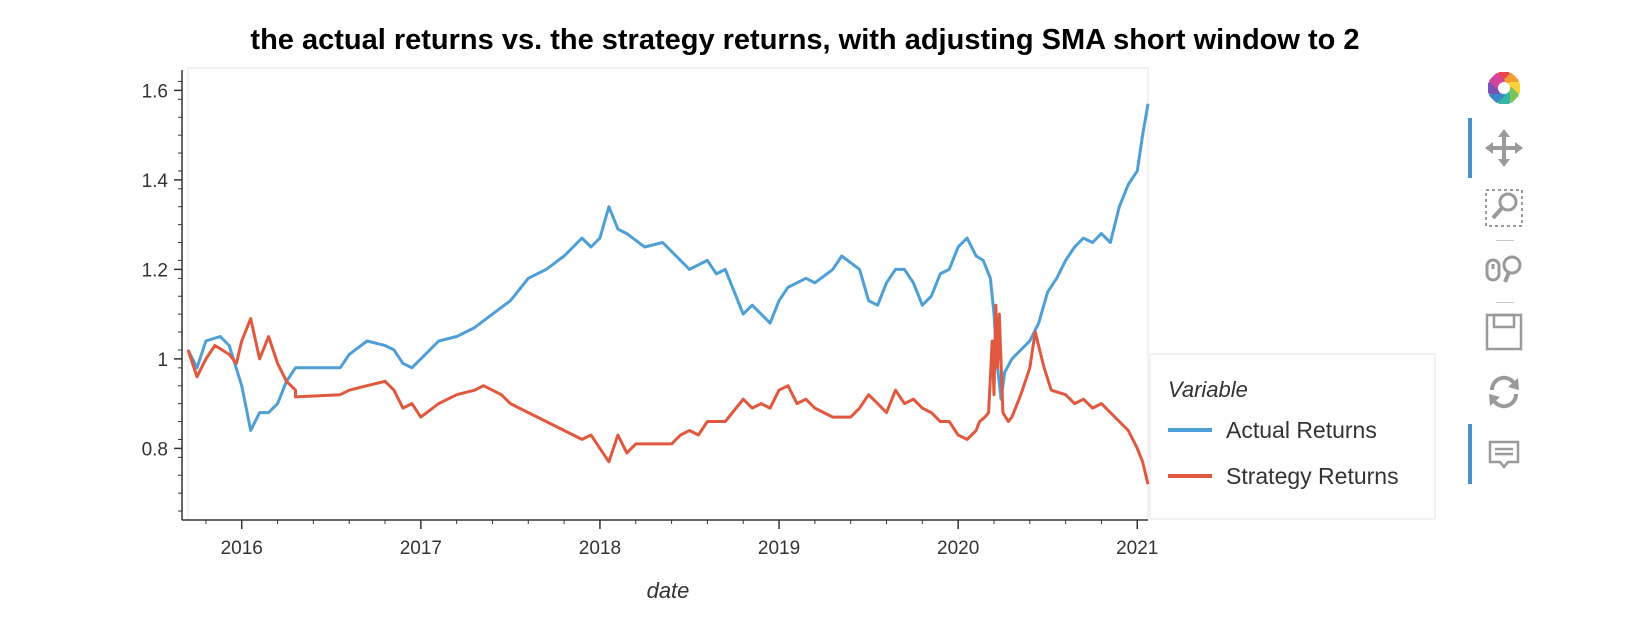 The width and height of the screenshot is (1634, 628). Describe the element at coordinates (155, 270) in the screenshot. I see `y-tick-label: 1.2` at that location.